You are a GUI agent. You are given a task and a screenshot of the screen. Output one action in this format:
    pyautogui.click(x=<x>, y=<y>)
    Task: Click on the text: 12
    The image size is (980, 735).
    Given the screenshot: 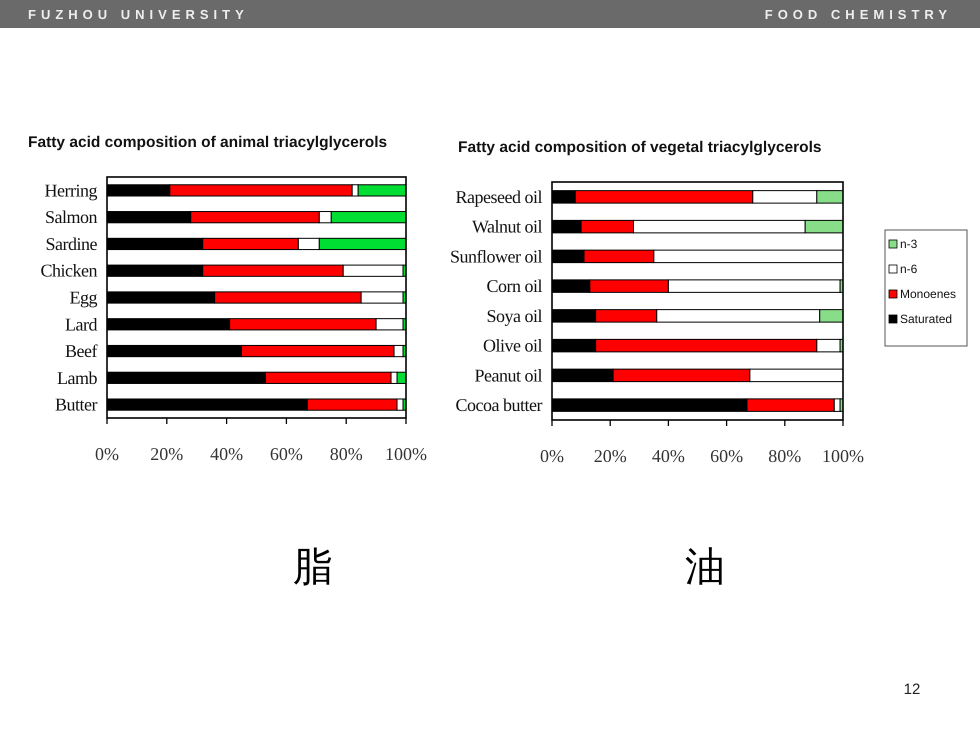 What is the action you would take?
    pyautogui.click(x=912, y=689)
    